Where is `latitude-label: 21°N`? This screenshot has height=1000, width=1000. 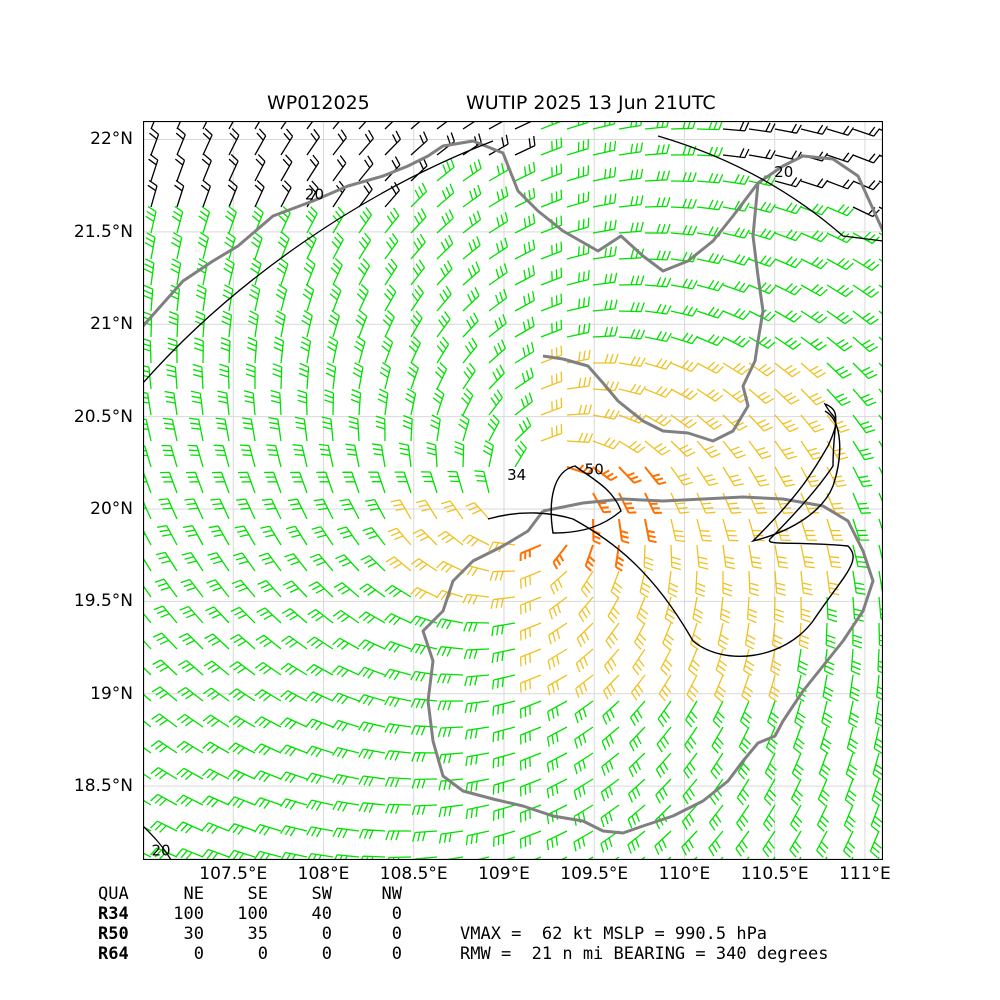 latitude-label: 21°N is located at coordinates (111, 324).